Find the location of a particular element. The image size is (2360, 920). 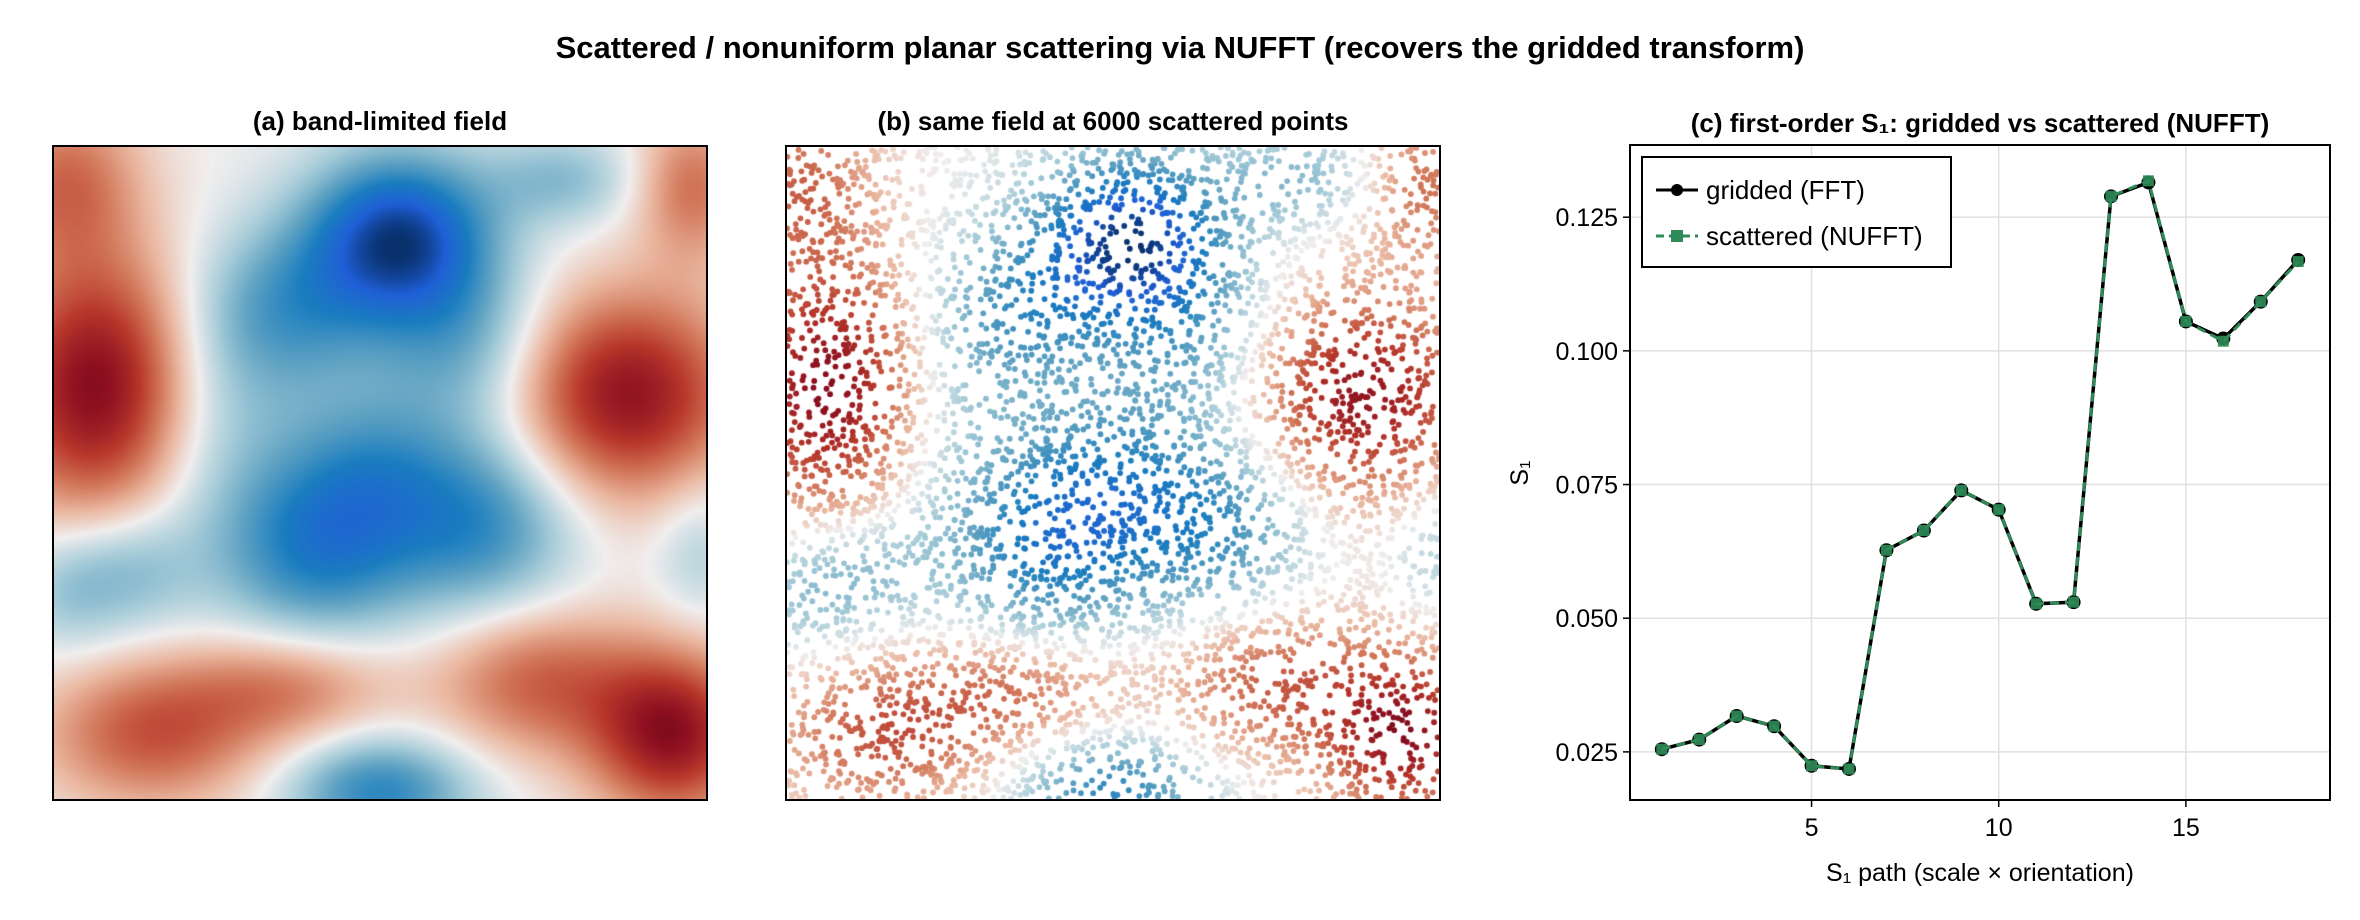

legend-marker-gridded is located at coordinates (1677, 190).